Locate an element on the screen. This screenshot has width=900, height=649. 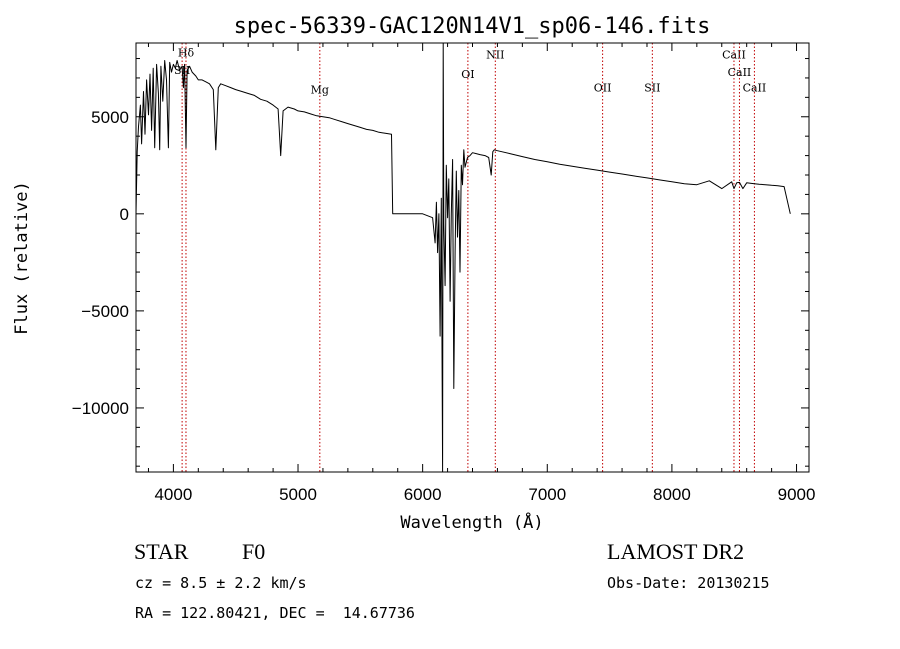
observation-date: Obs-Date: 20130215 is located at coordinates (688, 583).